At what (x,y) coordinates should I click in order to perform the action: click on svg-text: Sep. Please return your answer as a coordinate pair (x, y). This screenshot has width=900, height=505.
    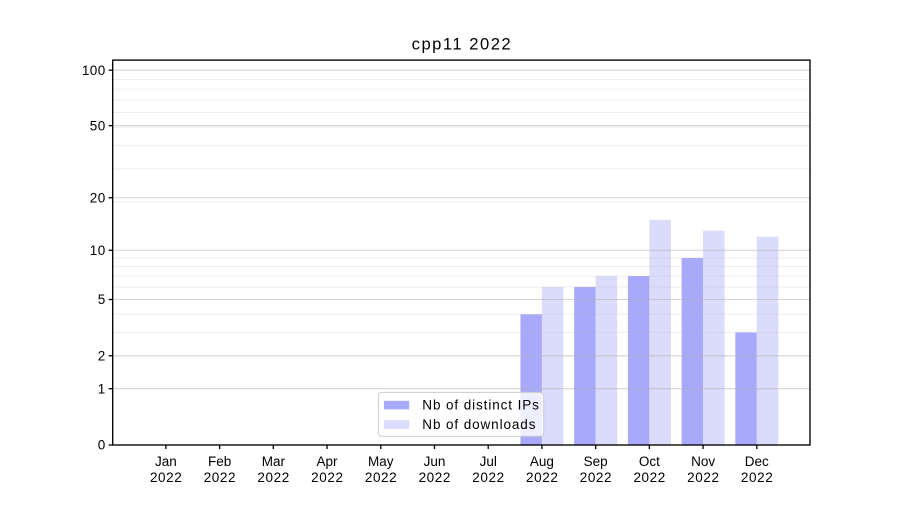
    Looking at the image, I should click on (596, 461).